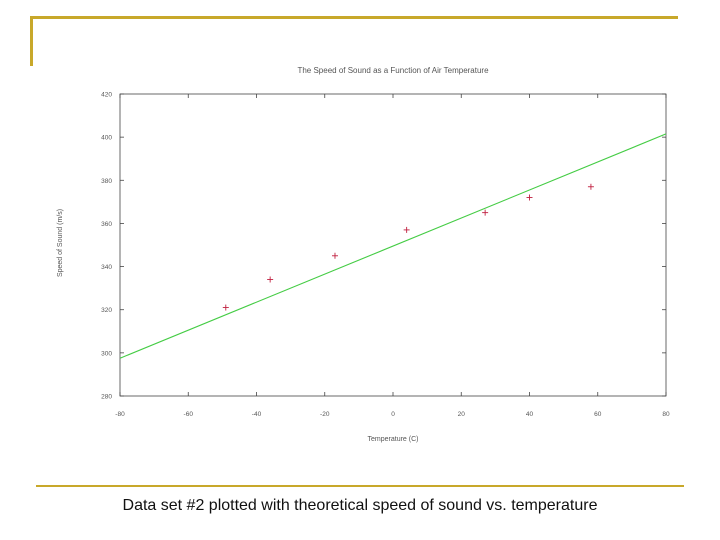 Image resolution: width=720 pixels, height=540 pixels. Describe the element at coordinates (106, 181) in the screenshot. I see `y-tick-label: 380` at that location.